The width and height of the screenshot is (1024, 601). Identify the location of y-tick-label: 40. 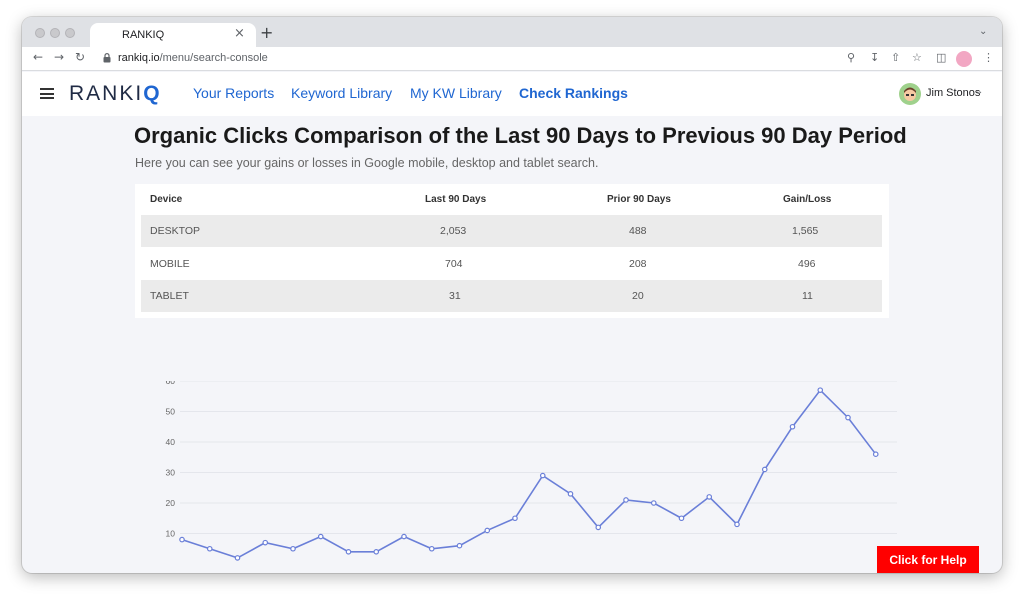
(171, 442).